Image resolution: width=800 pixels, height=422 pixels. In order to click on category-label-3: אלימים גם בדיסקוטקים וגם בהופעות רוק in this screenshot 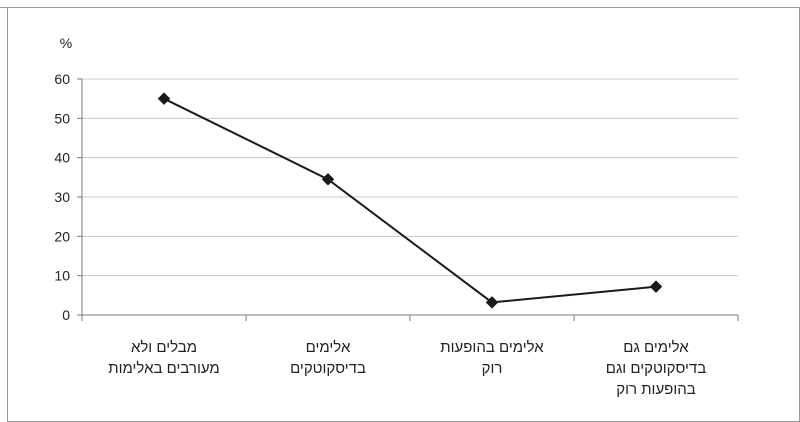, I will do `click(656, 368)`.